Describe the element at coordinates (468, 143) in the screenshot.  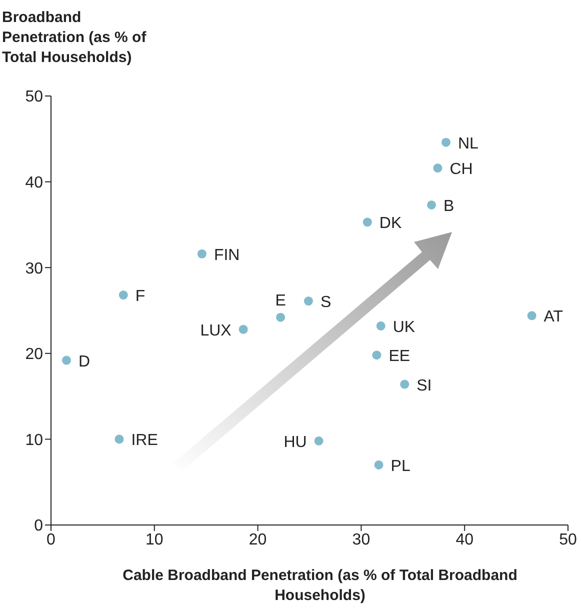
I see `annotation: NL` at that location.